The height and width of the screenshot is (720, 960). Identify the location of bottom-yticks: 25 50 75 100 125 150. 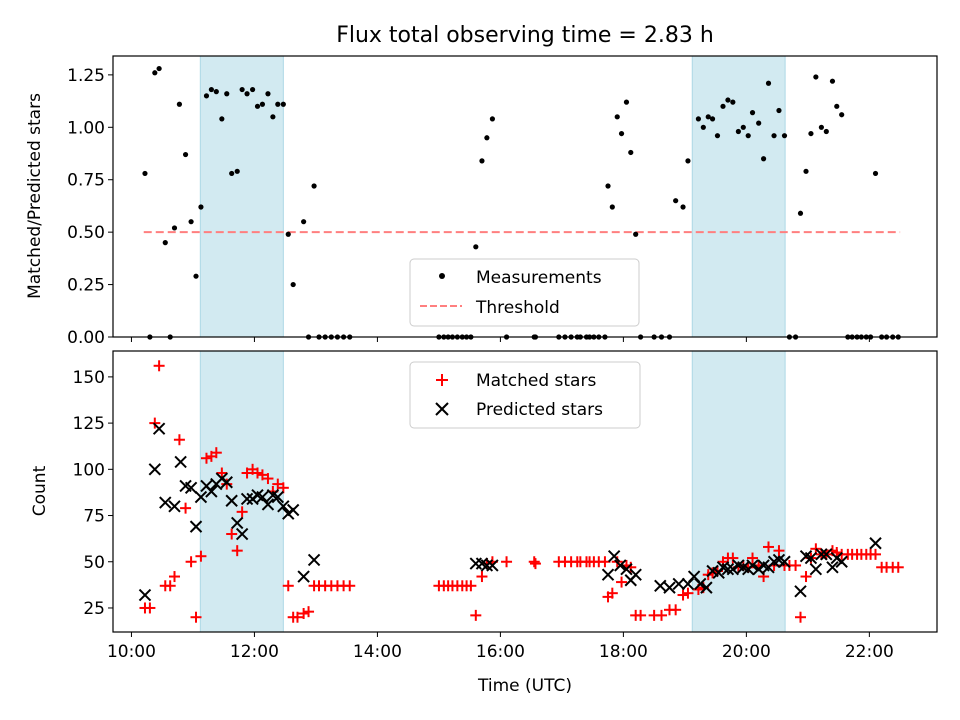
(93, 493).